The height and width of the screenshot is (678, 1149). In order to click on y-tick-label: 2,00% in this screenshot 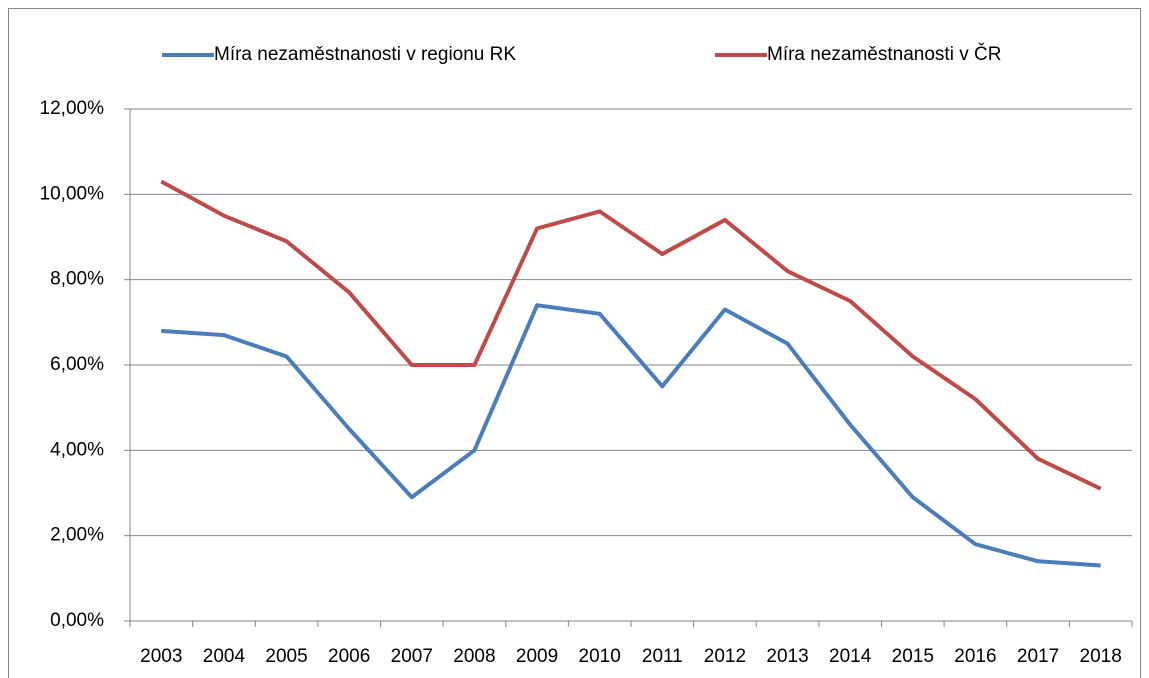, I will do `click(77, 535)`.